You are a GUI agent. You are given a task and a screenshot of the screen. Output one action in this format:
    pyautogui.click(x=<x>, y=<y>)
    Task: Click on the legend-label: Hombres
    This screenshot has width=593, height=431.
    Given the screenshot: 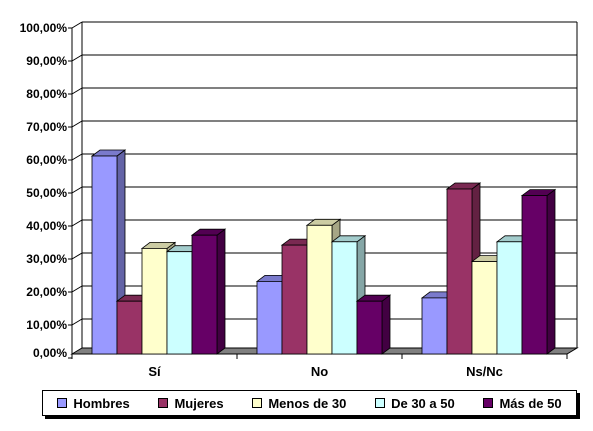 What is the action you would take?
    pyautogui.click(x=101, y=403)
    